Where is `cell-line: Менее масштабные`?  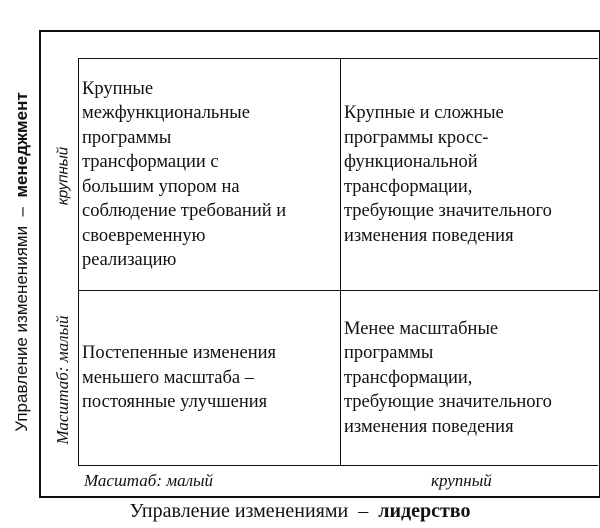
cell-line: Менее масштабные is located at coordinates (421, 328).